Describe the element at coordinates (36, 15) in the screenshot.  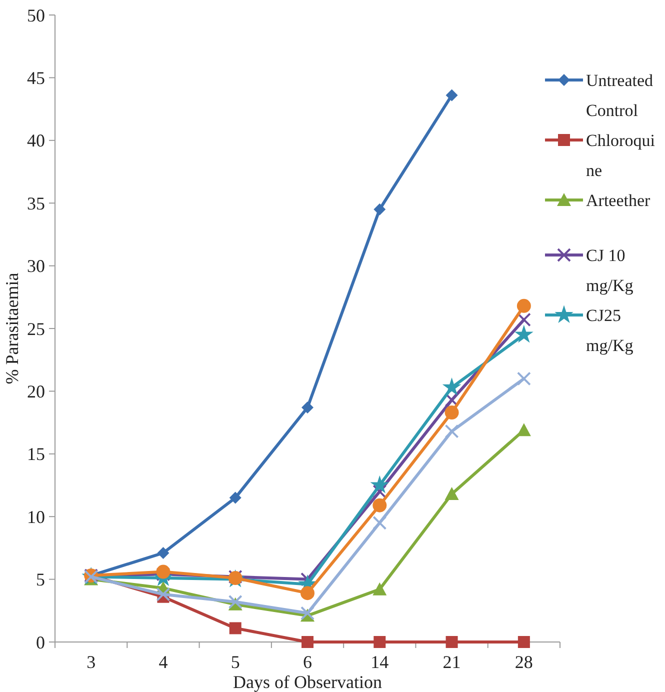
I see `y-tick-label: 50` at that location.